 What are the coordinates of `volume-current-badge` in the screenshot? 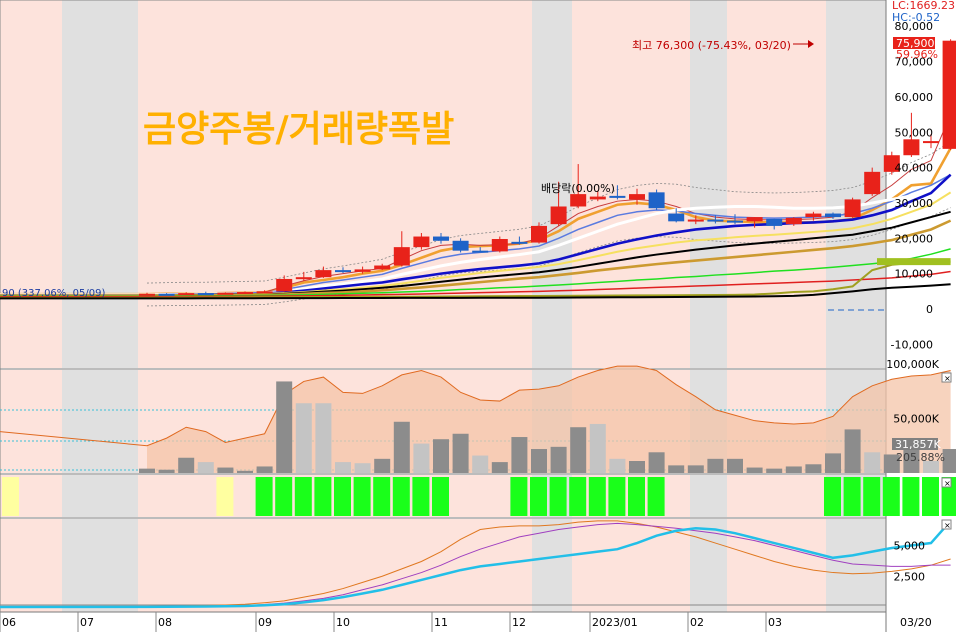 It's located at (915, 444).